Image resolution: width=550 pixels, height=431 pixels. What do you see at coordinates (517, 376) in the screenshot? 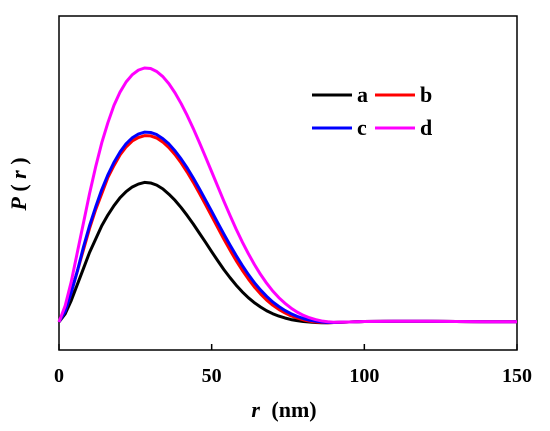
I see `x-tick-label-150: 150` at bounding box center [517, 376].